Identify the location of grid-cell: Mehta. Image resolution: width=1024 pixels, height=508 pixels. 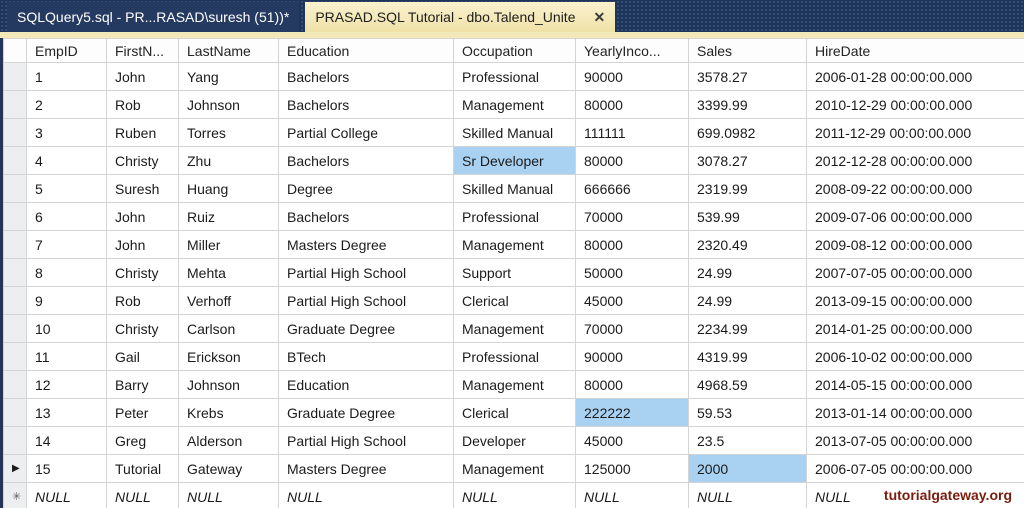
(228, 272).